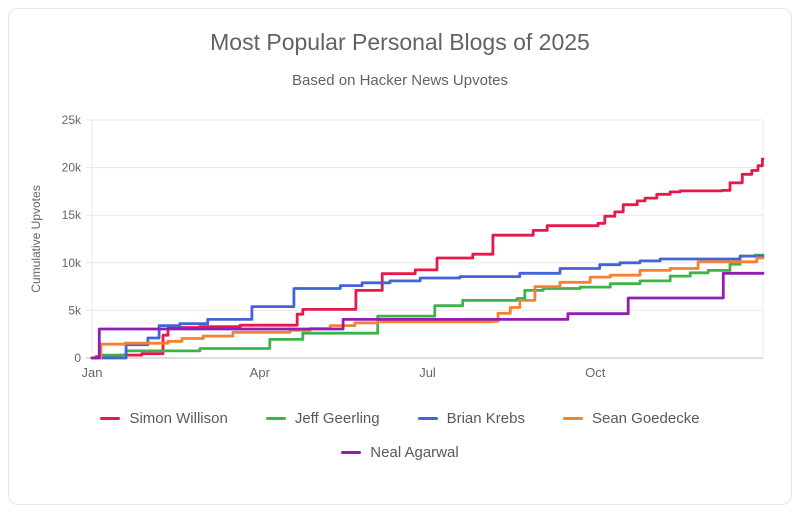 The image size is (800, 513). I want to click on y-tick-label: 15k, so click(72, 215).